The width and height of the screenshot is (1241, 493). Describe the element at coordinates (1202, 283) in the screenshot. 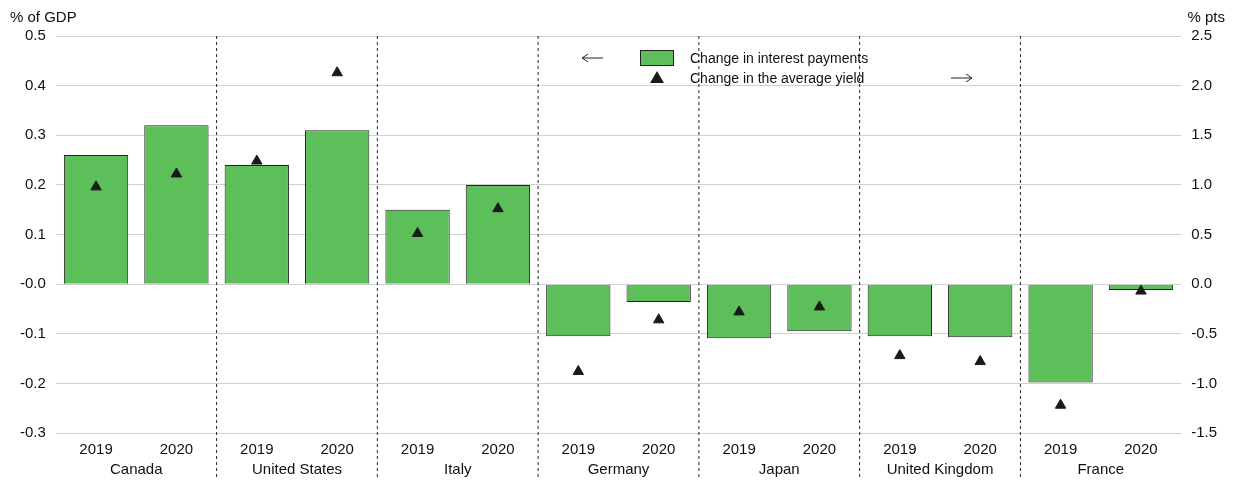

I see `y2-tick-label: 0.0` at that location.